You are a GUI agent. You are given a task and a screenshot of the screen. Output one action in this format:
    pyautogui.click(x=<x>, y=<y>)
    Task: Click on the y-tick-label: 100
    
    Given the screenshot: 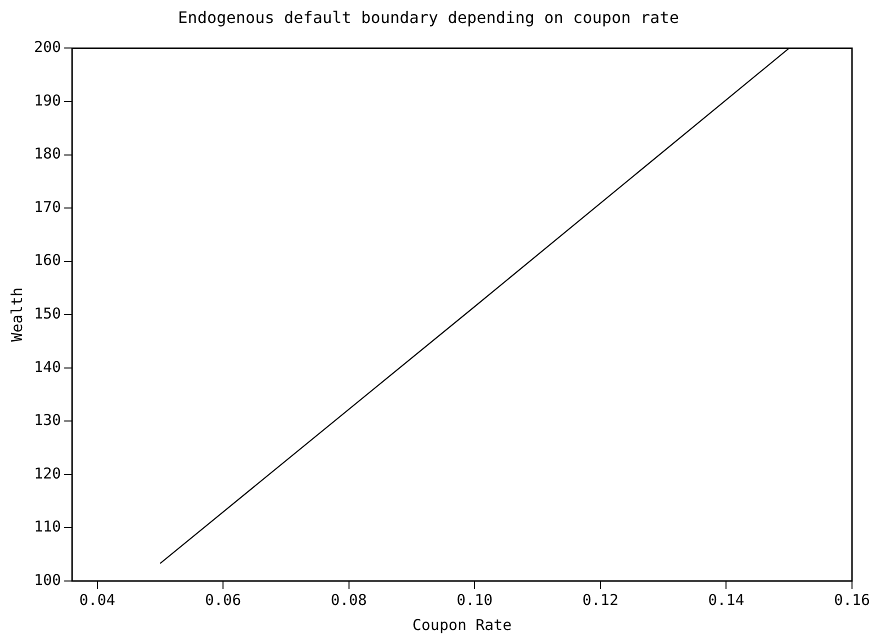 What is the action you would take?
    pyautogui.click(x=48, y=579)
    